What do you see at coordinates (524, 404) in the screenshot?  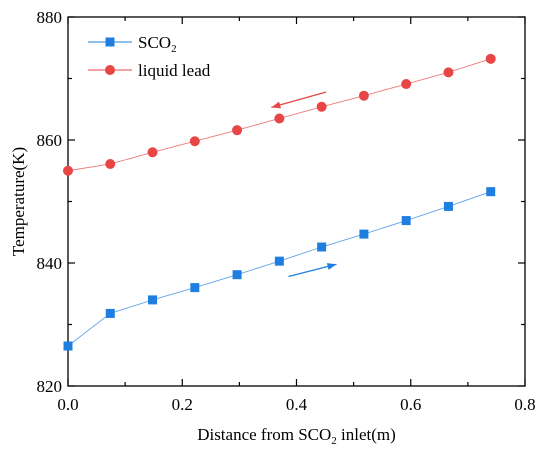 I see `x-tick-label: 0.8` at bounding box center [524, 404].